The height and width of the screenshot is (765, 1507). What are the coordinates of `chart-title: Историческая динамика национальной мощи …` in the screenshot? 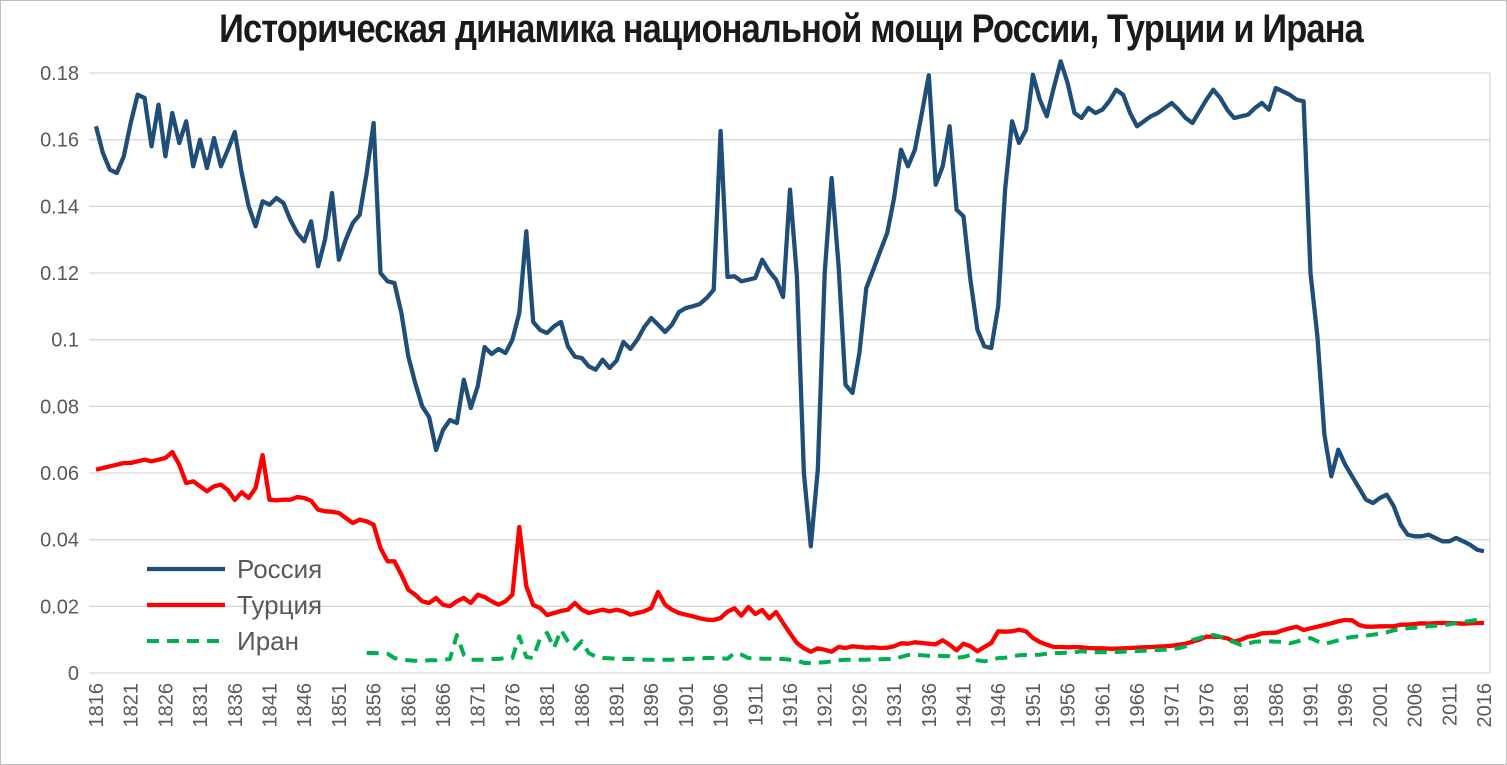 It's located at (791, 29).